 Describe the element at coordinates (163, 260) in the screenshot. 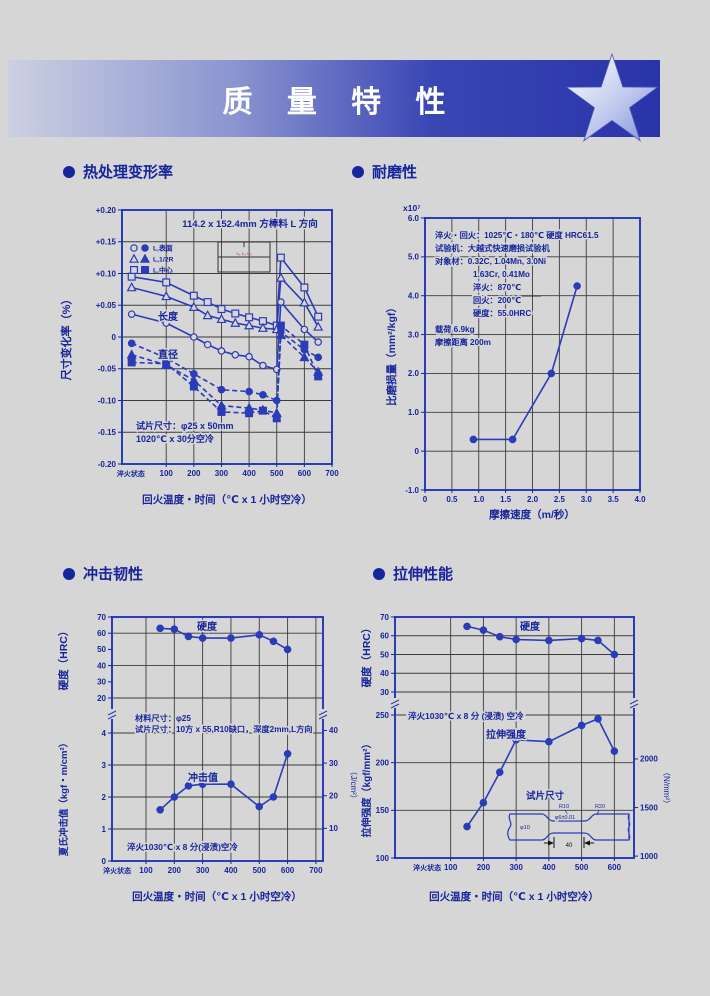

I see `svg-text: L,1/2R` at that location.